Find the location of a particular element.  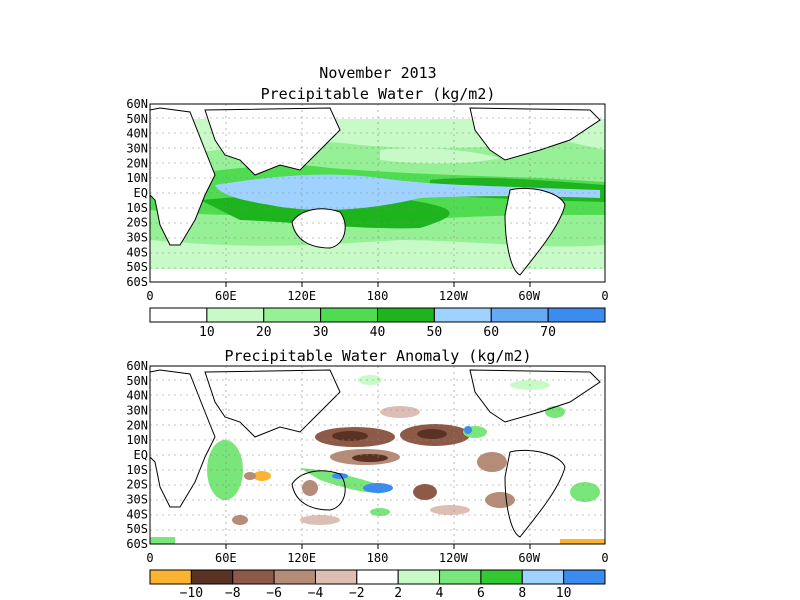

top-lon-labels: 0 60E 120E 180 120W 60W 0 is located at coordinates (377, 296).